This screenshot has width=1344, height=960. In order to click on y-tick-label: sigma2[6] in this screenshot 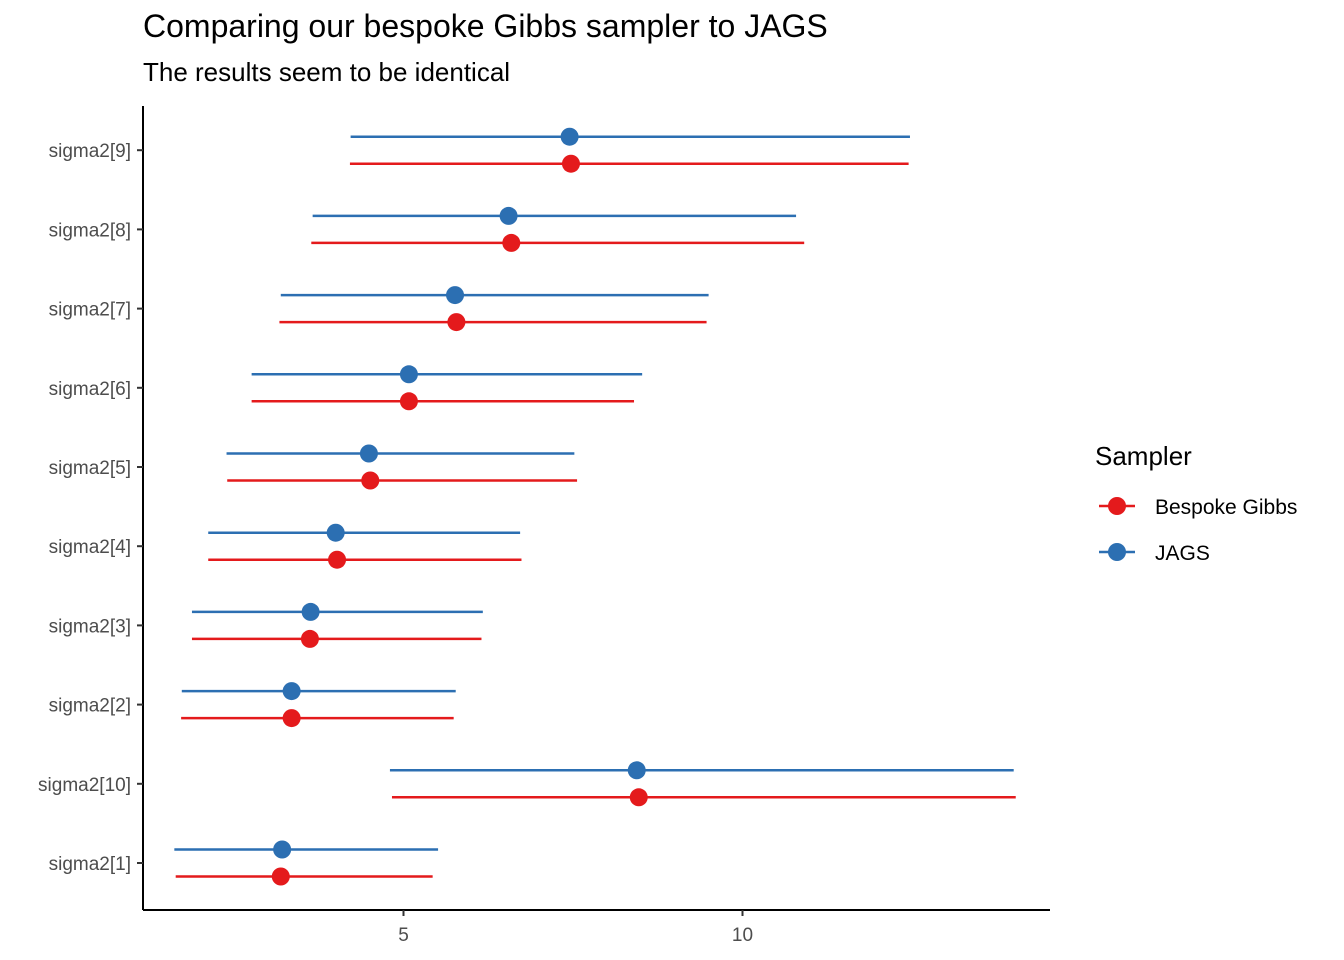, I will do `click(90, 389)`.